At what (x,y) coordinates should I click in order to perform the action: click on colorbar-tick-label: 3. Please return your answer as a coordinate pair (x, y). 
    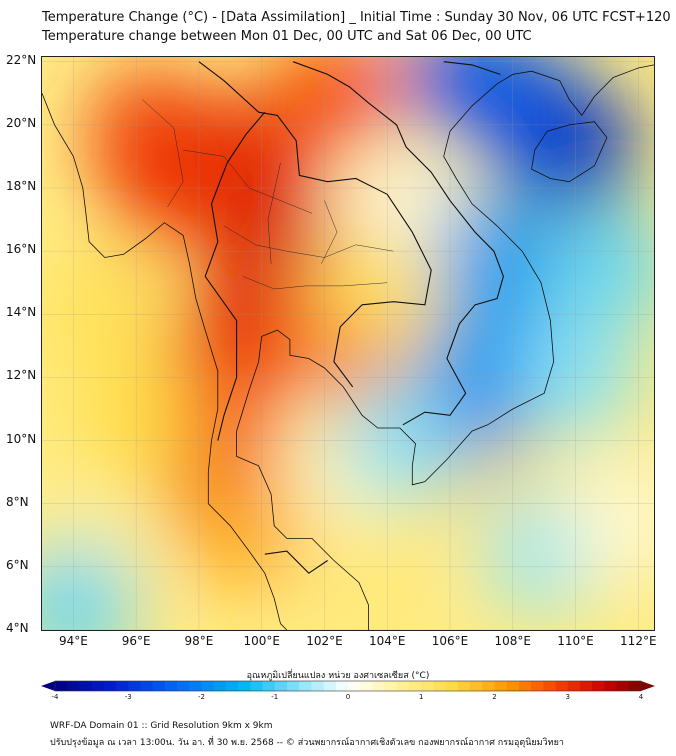
    Looking at the image, I should click on (567, 697).